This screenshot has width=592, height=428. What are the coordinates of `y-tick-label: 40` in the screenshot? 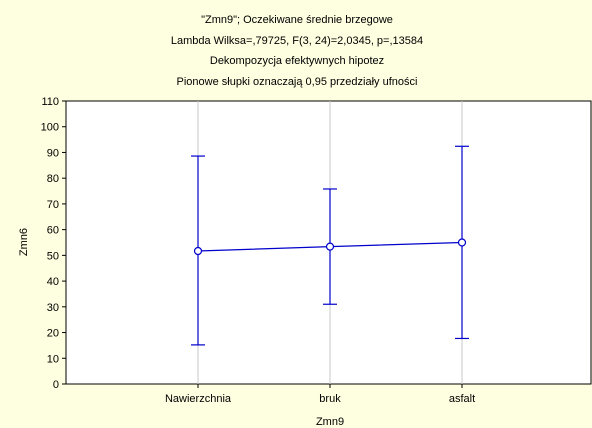 It's located at (53, 282).